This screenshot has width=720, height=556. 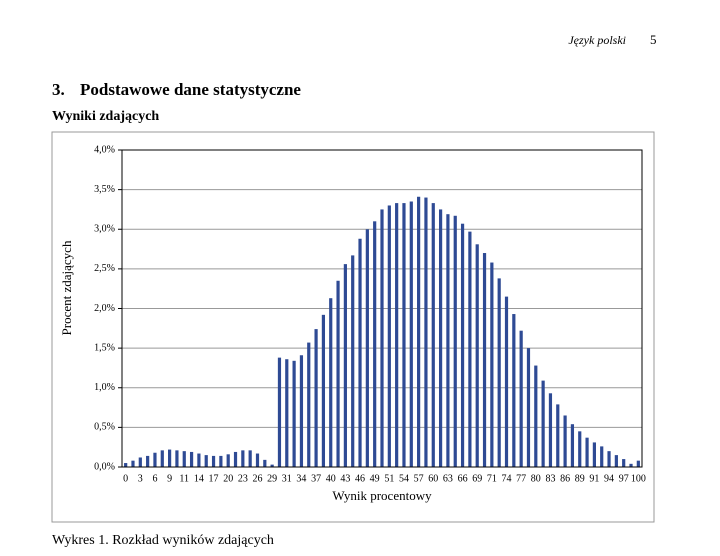 I want to click on x-tick-label: 91, so click(x=594, y=478).